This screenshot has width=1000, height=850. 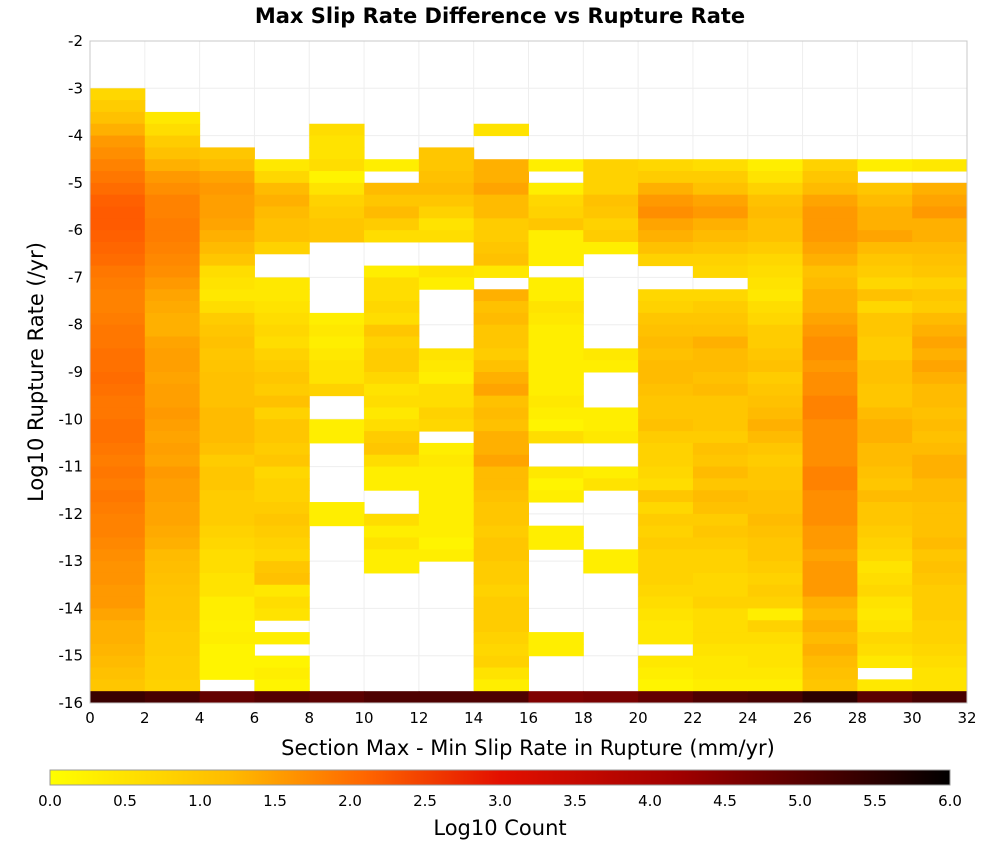 I want to click on colorbar-label: Log10 Count, so click(x=499, y=828).